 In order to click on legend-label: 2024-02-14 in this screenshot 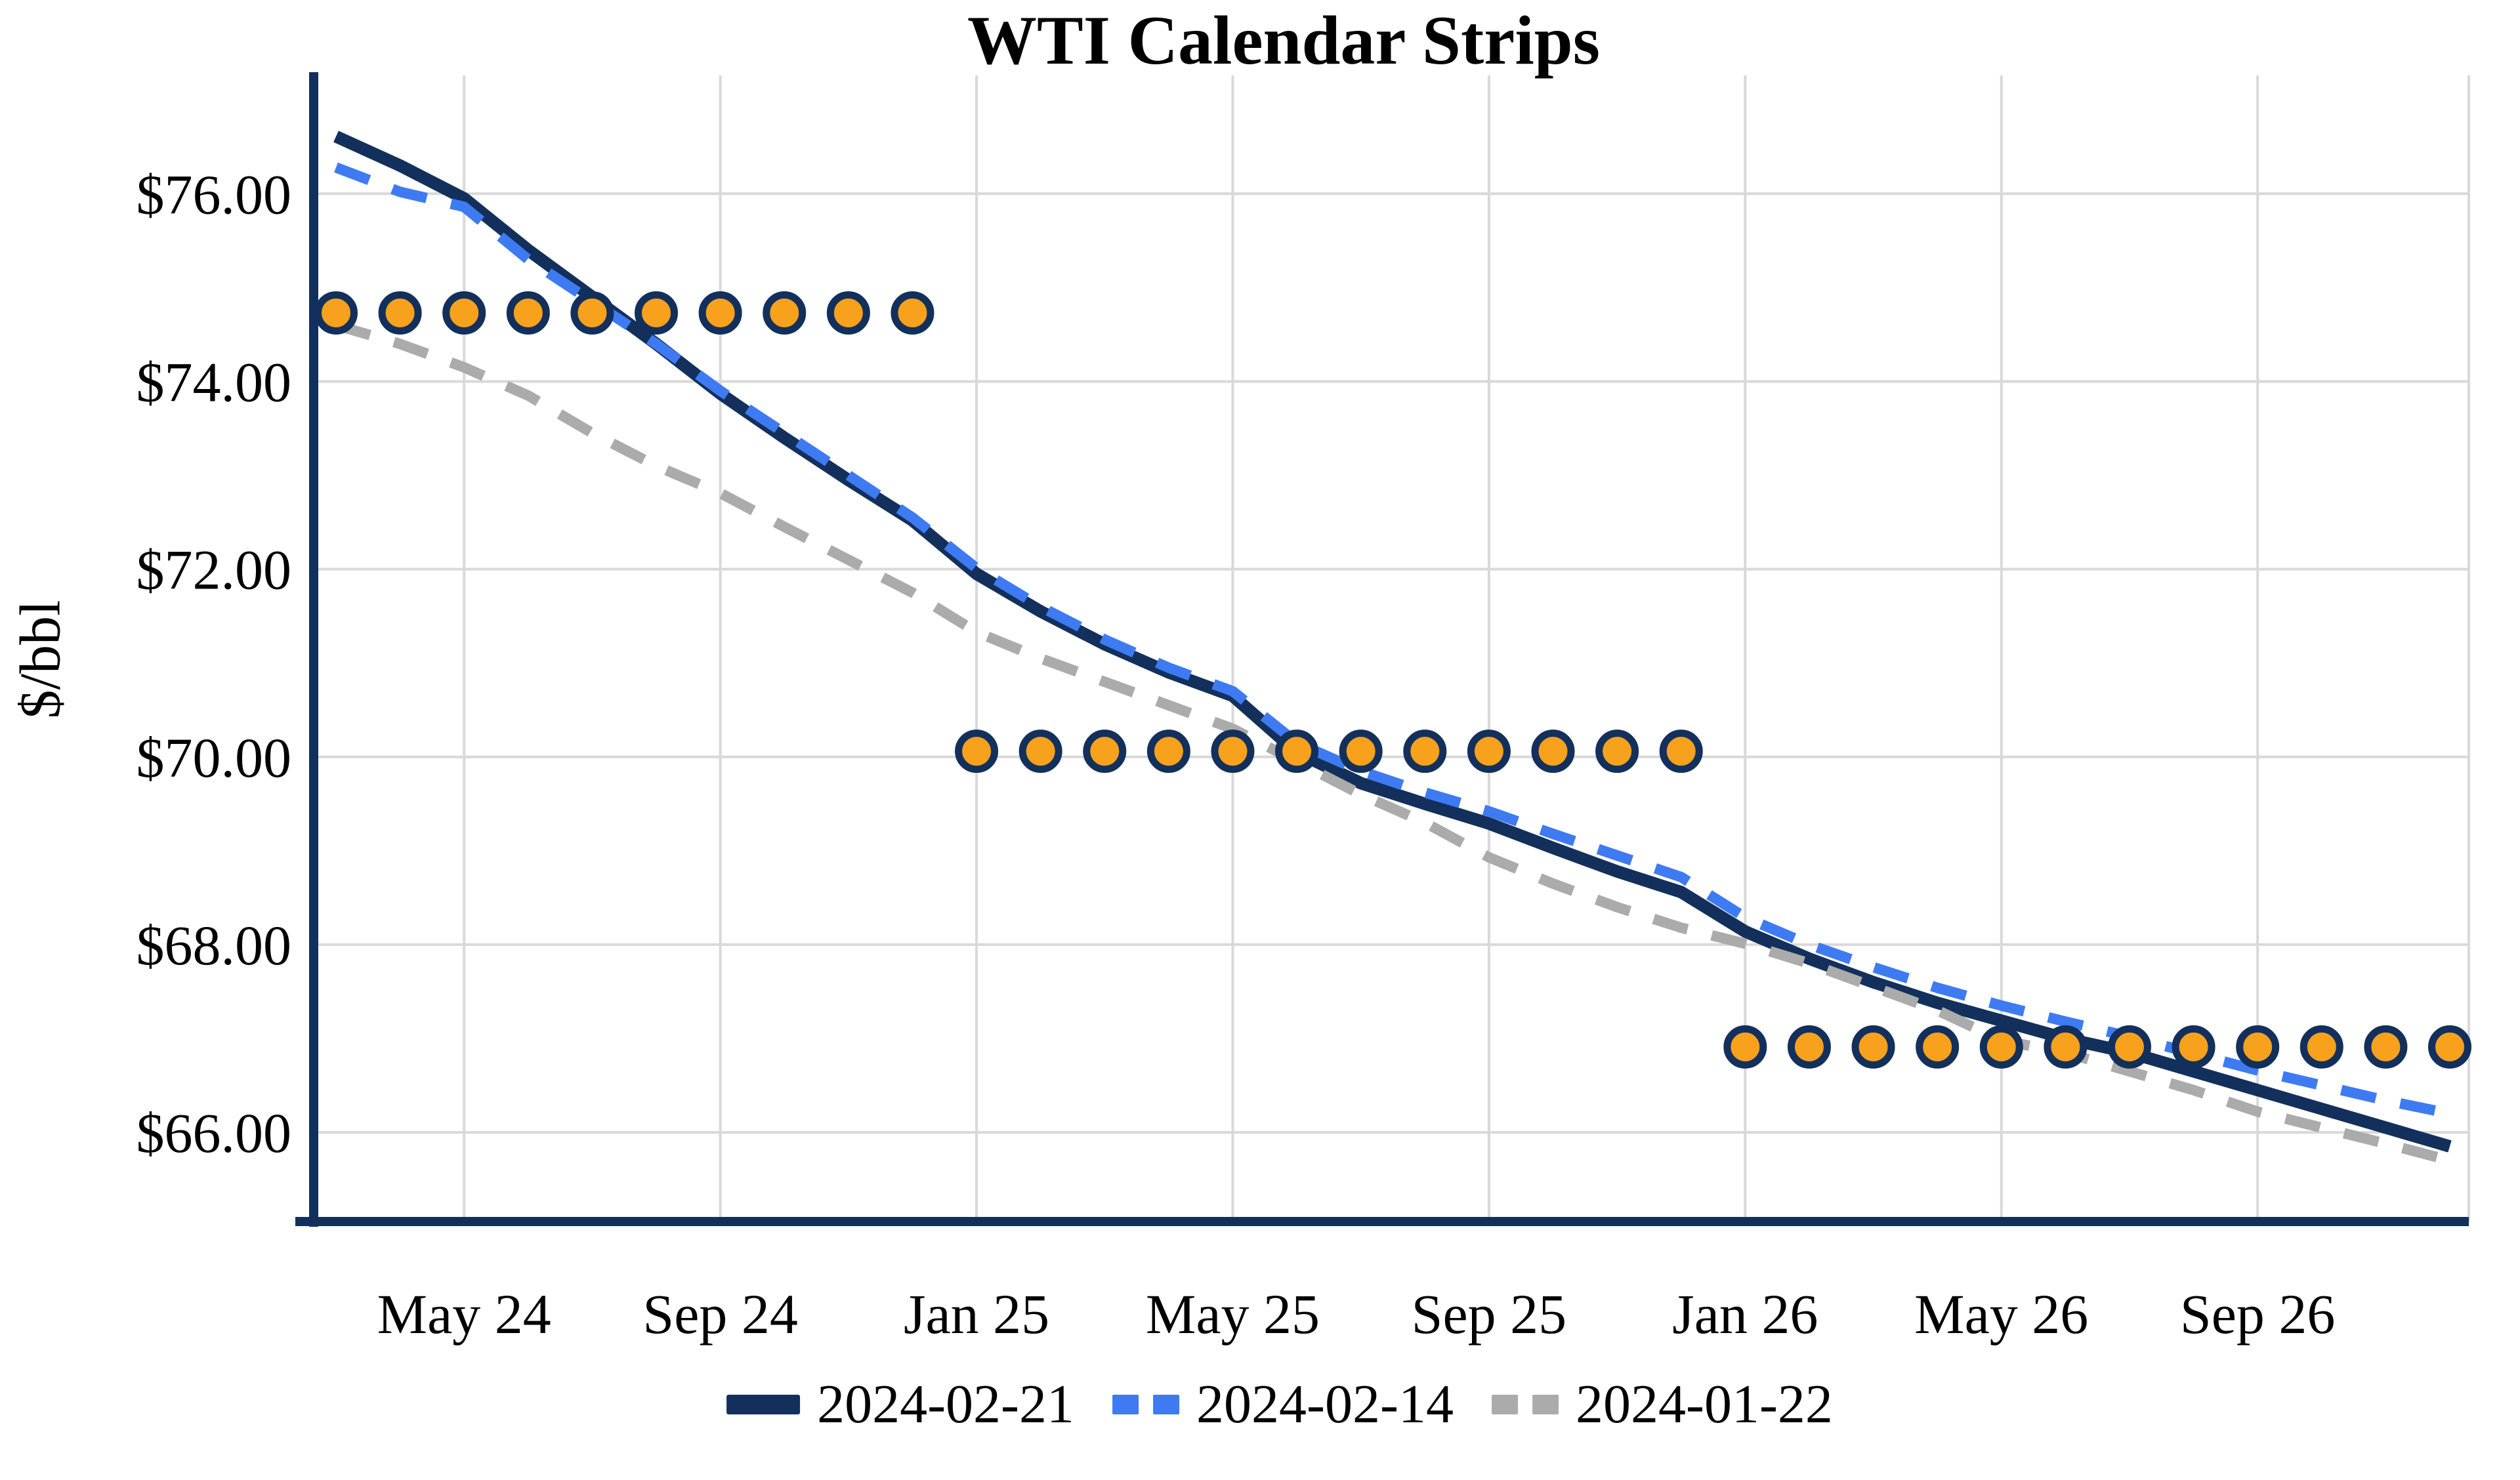, I will do `click(1325, 1404)`.